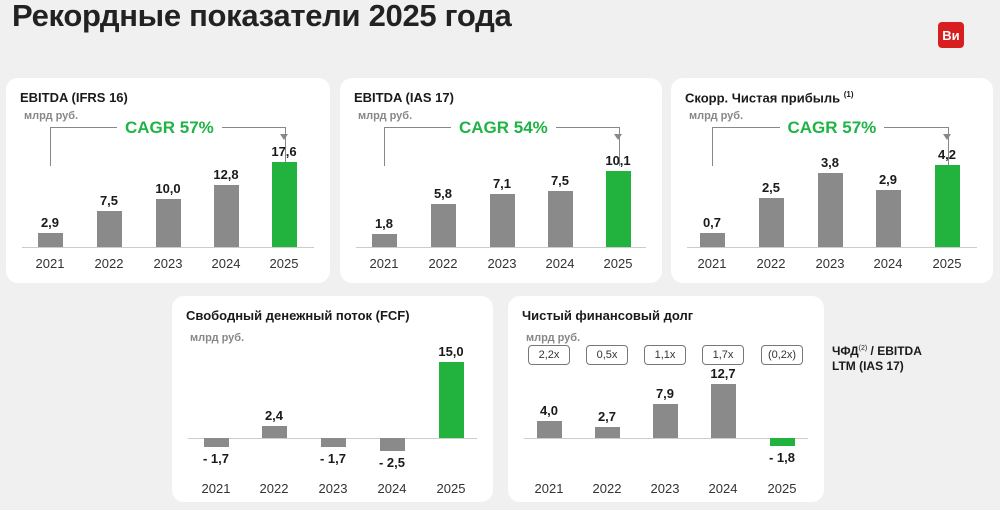  I want to click on data-label: 10,0, so click(168, 188).